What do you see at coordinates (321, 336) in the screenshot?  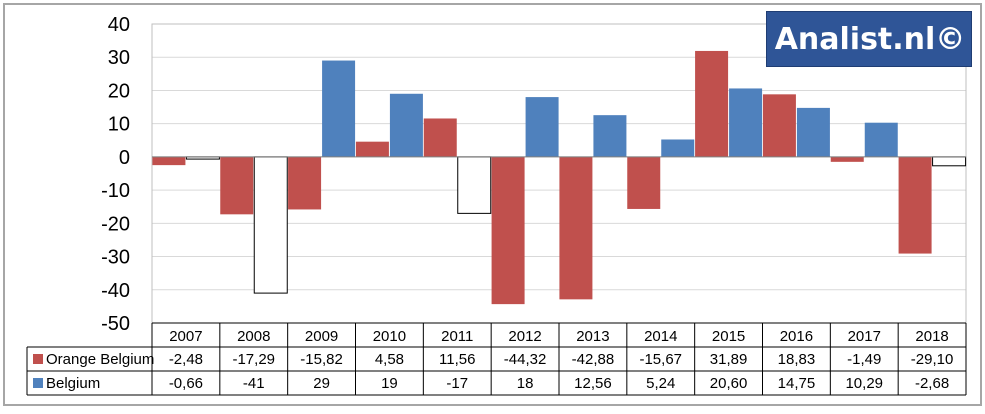 I see `x-tick-label: 2009` at bounding box center [321, 336].